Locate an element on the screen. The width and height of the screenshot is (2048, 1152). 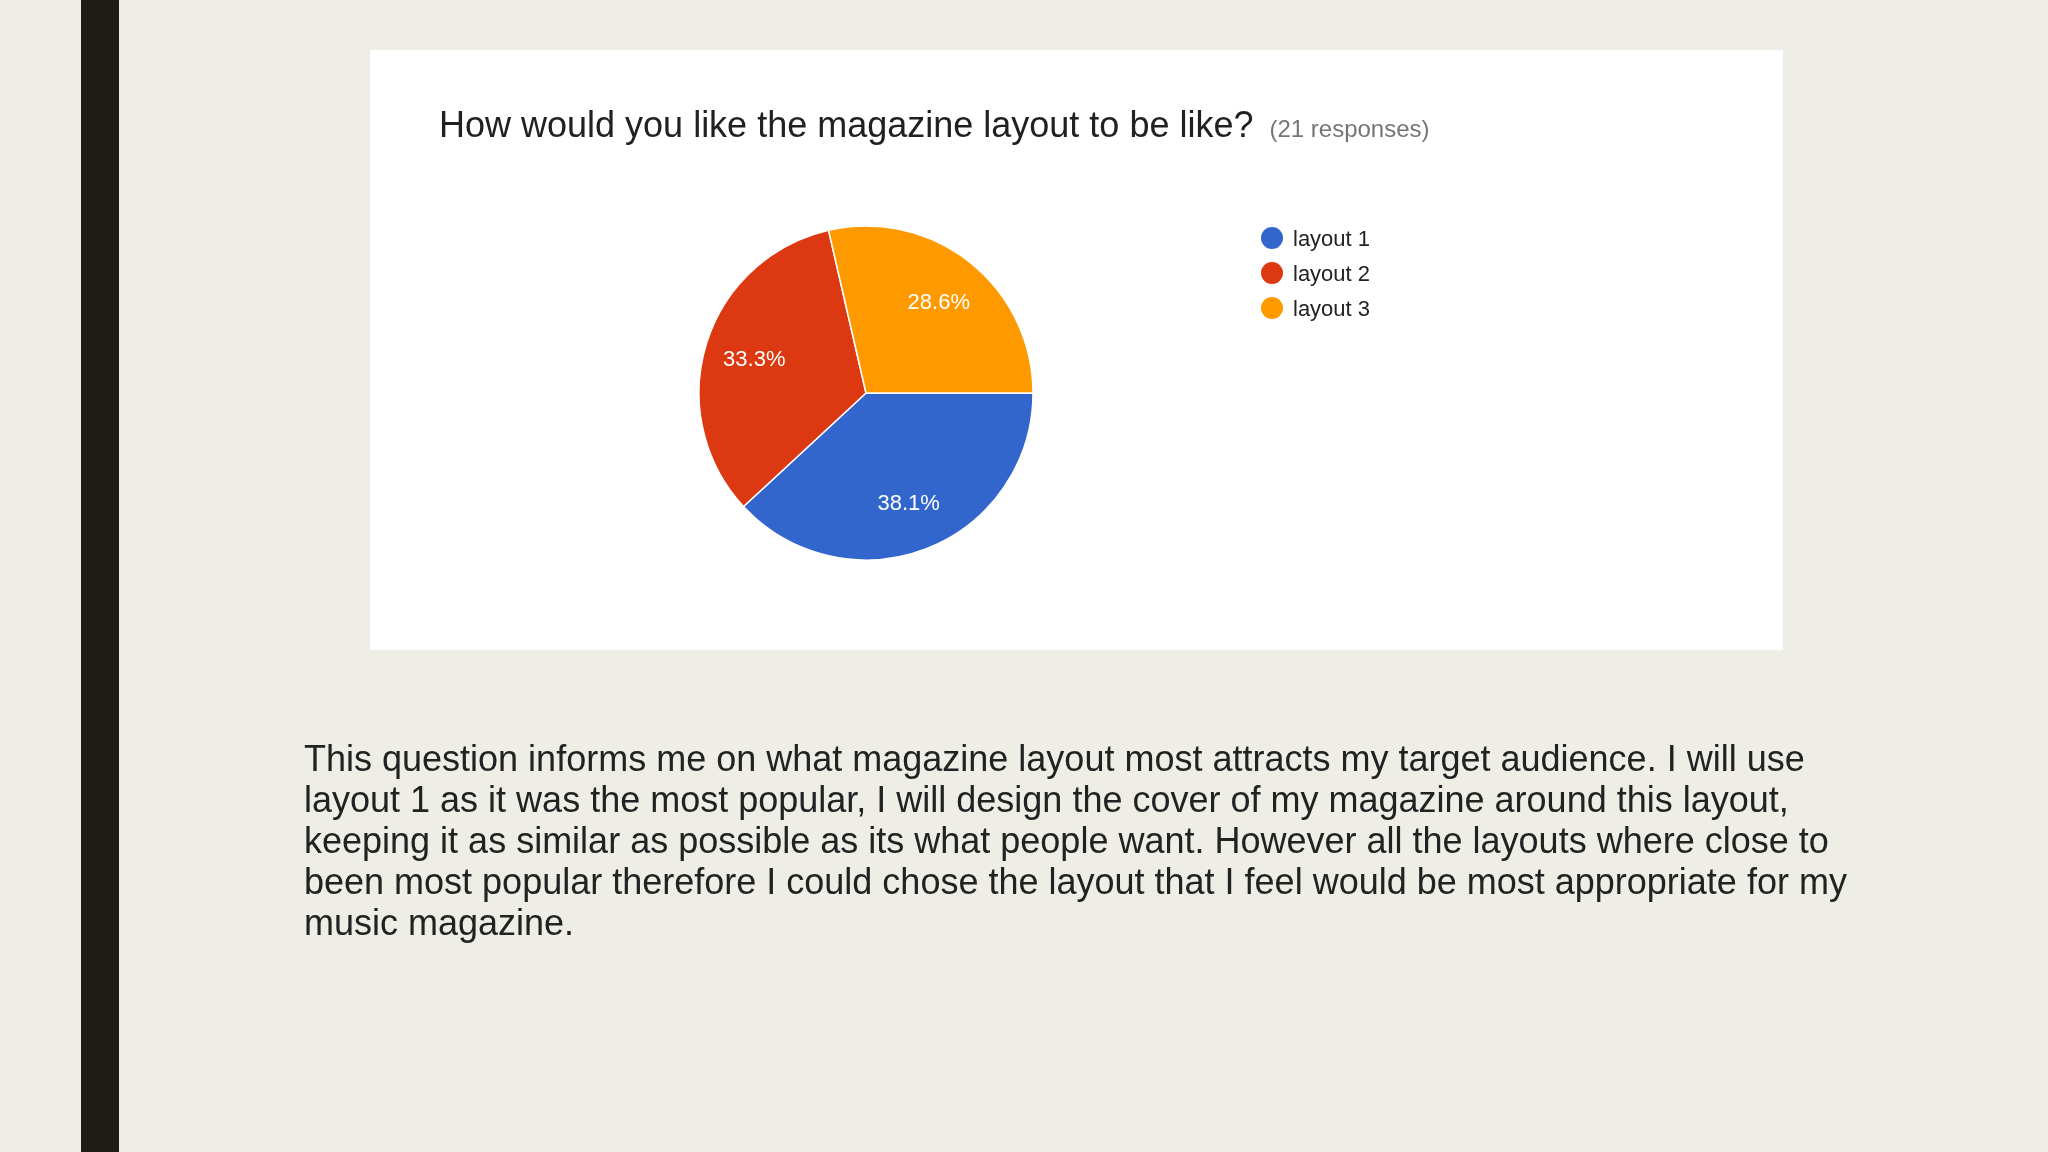
legend-label: layout 2 is located at coordinates (1332, 273).